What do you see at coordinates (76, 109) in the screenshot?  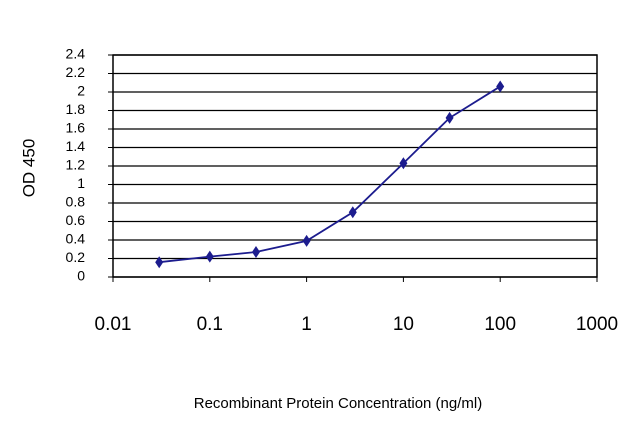 I see `y-tick-label: 1.8` at bounding box center [76, 109].